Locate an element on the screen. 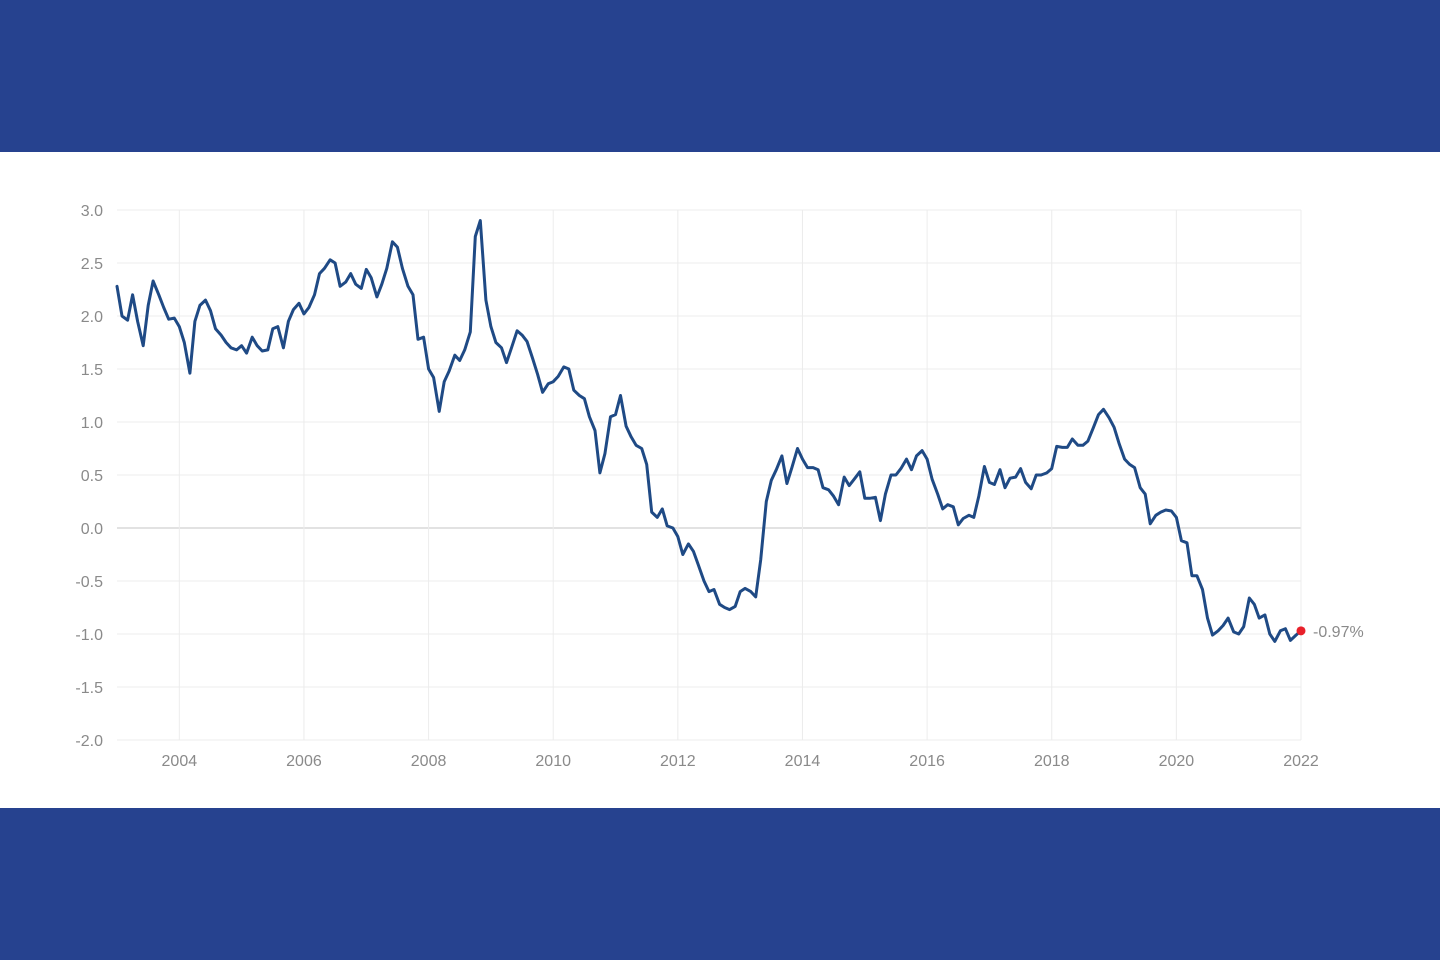 The image size is (1440, 960). x-tick-label: 2018 is located at coordinates (1052, 761).